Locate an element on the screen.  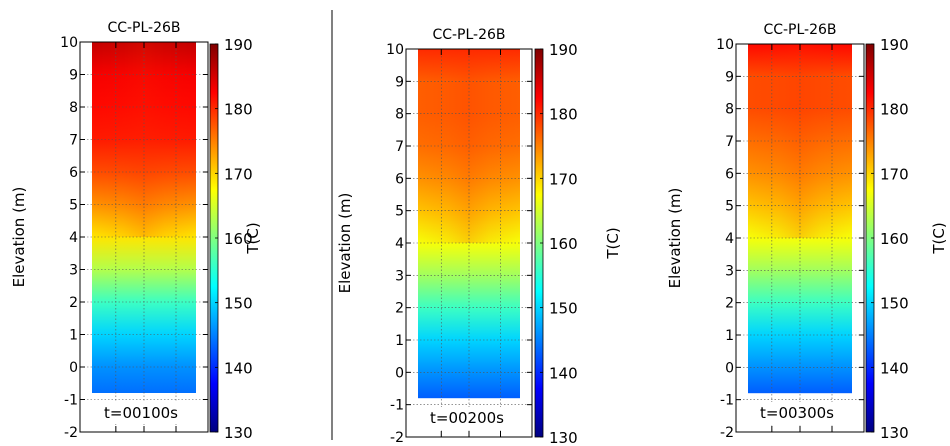
time-label: t=00100s is located at coordinates (141, 413).